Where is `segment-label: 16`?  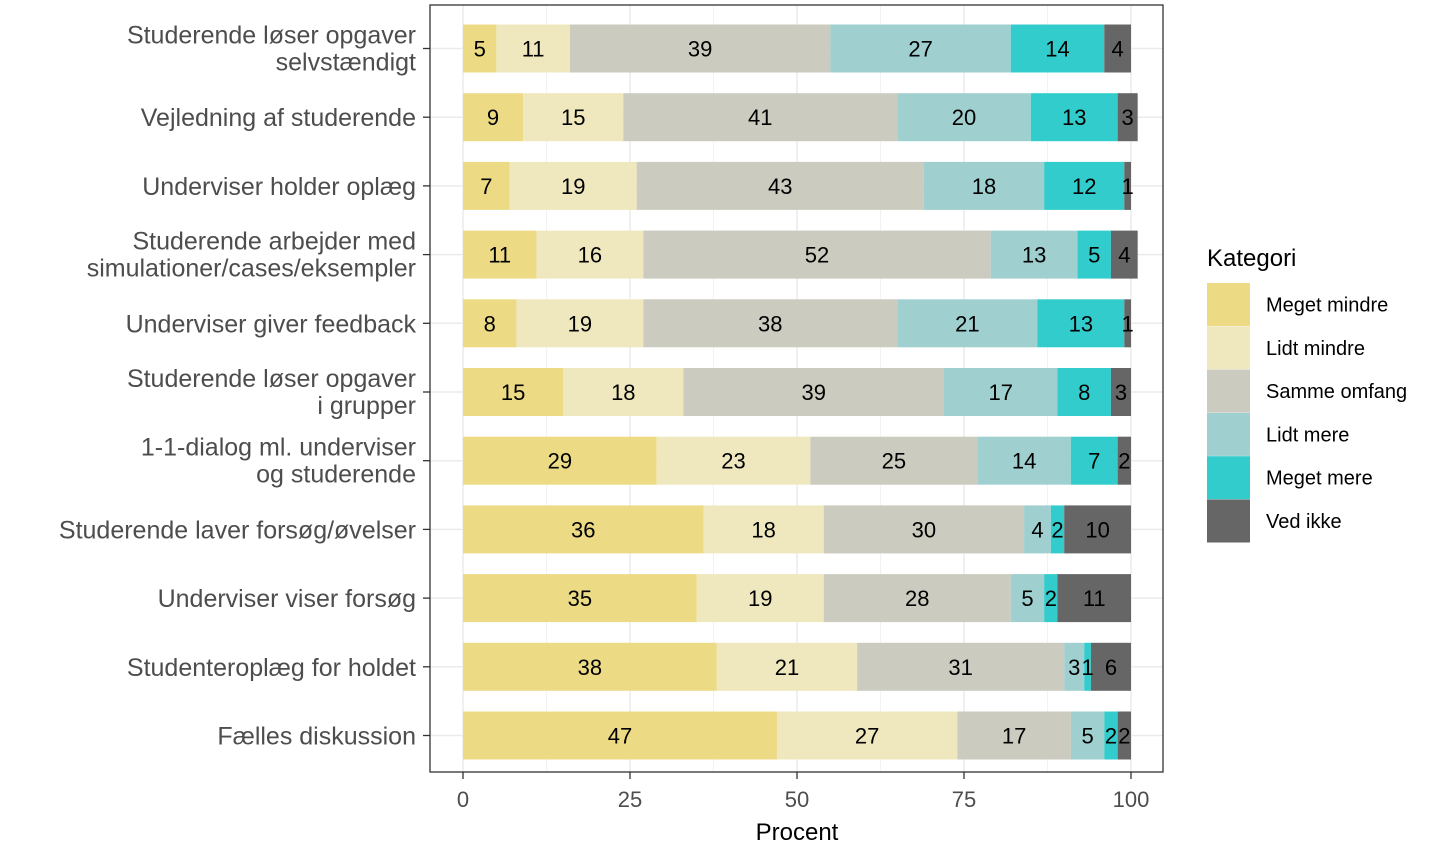
segment-label: 16 is located at coordinates (590, 255).